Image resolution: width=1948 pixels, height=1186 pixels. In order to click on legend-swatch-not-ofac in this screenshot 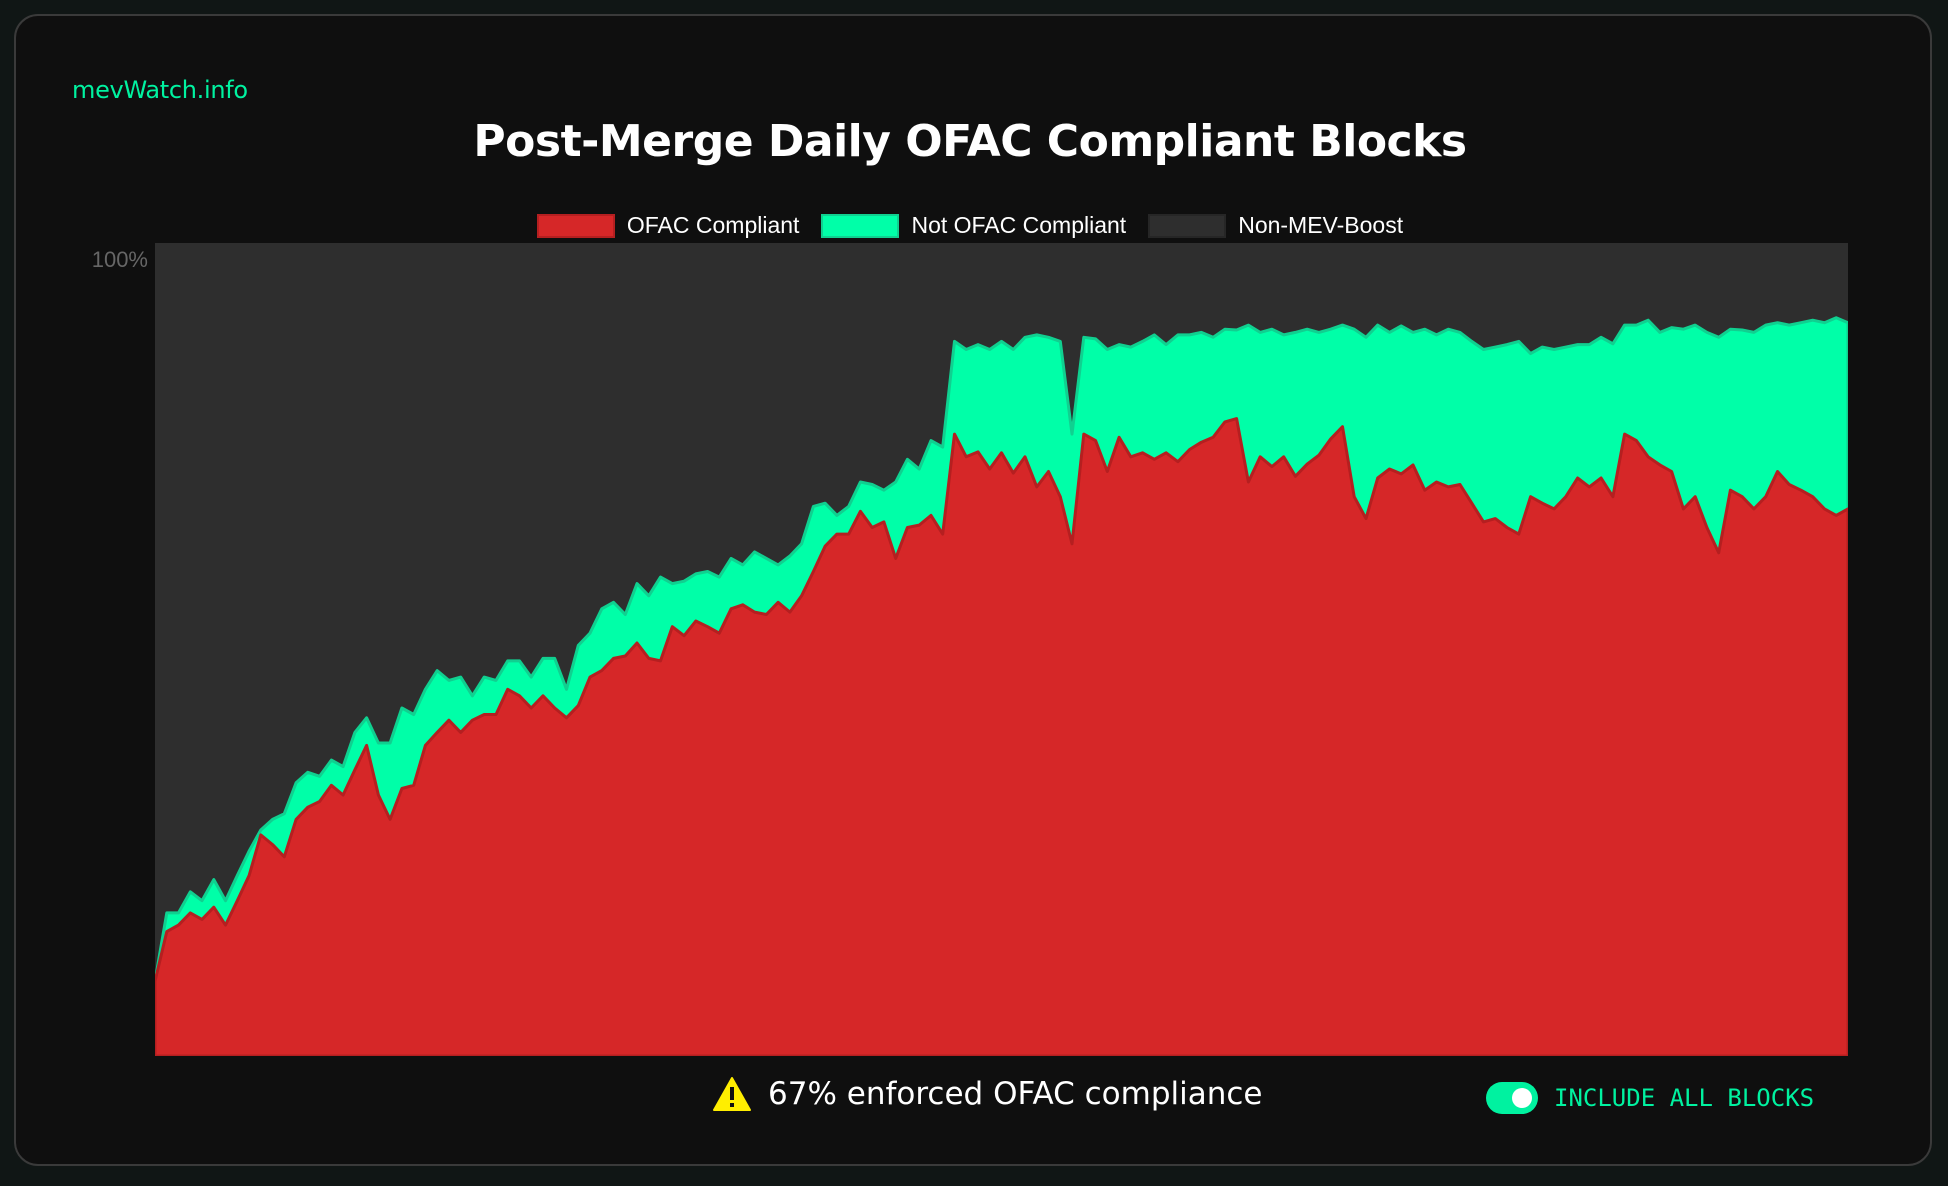, I will do `click(860, 225)`.